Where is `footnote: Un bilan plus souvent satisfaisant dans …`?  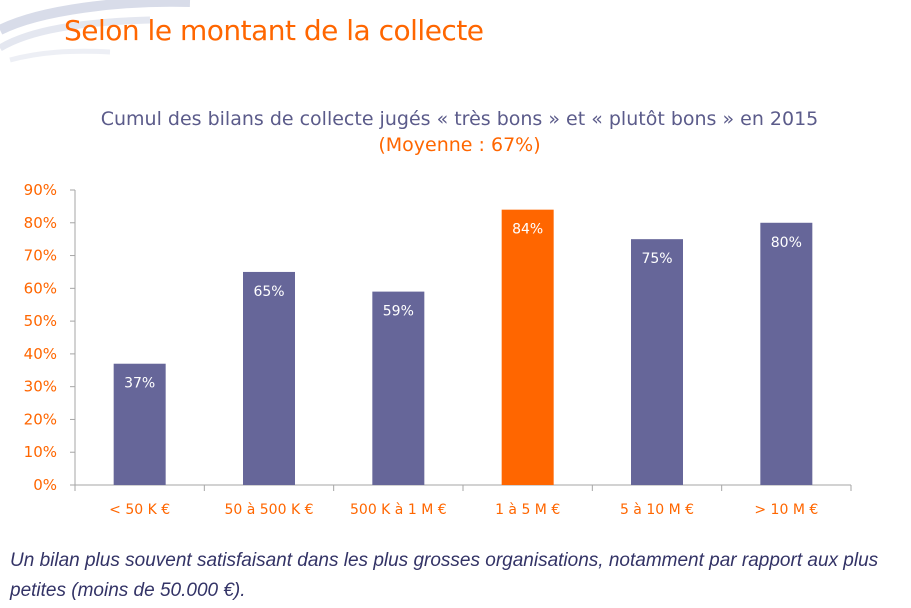
footnote: Un bilan plus souvent satisfaisant dans … is located at coordinates (444, 575).